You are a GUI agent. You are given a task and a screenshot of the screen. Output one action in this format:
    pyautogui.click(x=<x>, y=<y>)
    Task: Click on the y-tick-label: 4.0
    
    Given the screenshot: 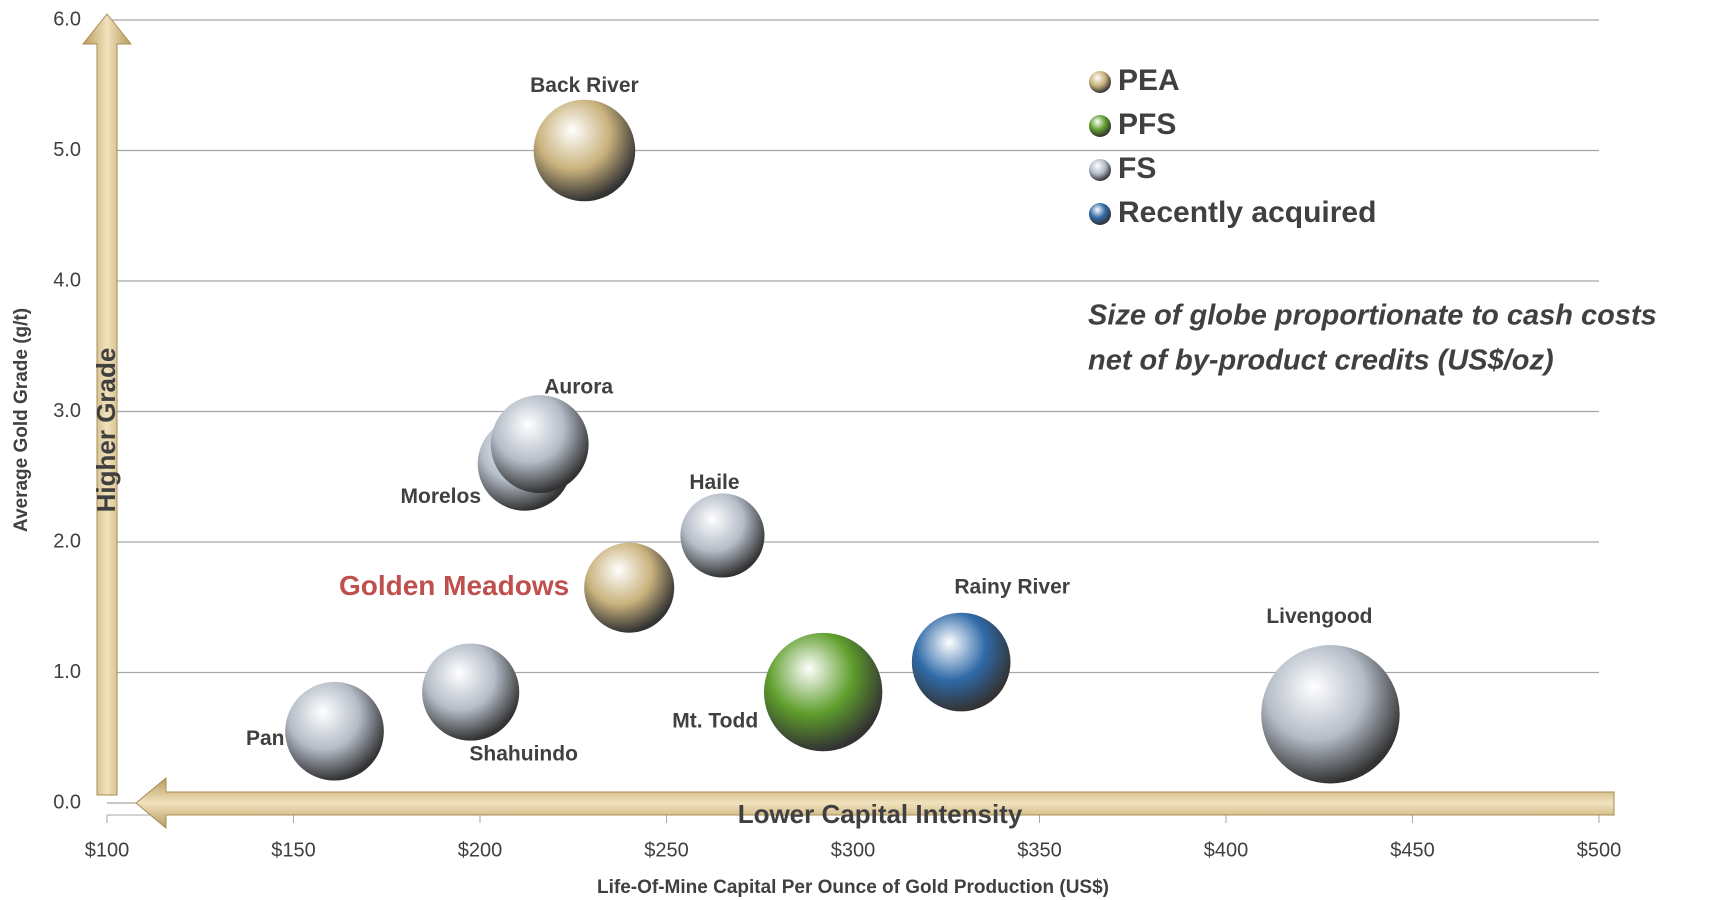 What is the action you would take?
    pyautogui.click(x=67, y=280)
    